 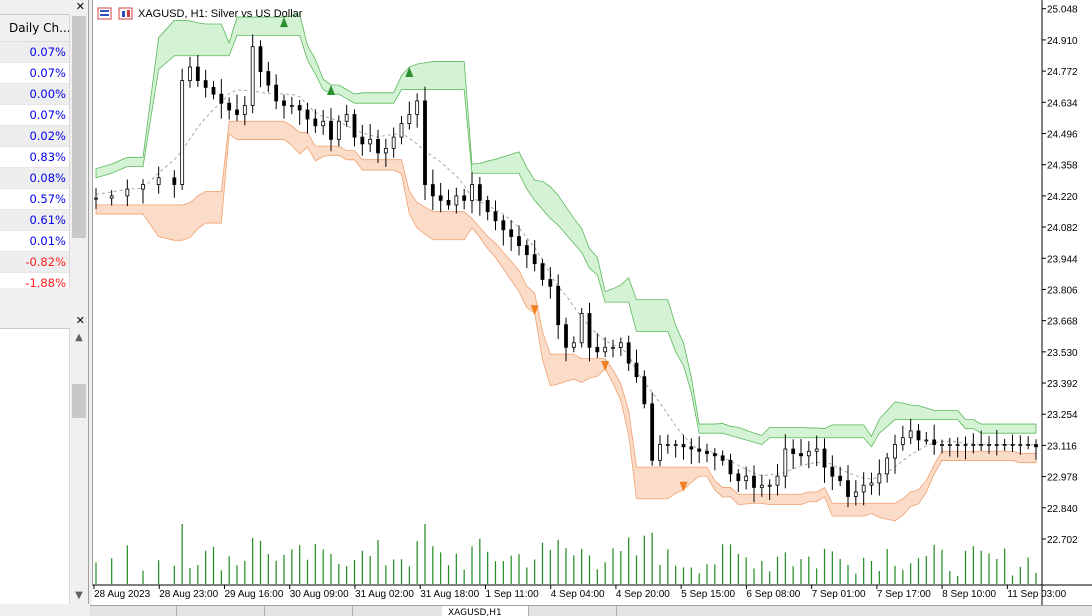 What do you see at coordinates (1062, 509) in the screenshot?
I see `price-tick-label: 22.840` at bounding box center [1062, 509].